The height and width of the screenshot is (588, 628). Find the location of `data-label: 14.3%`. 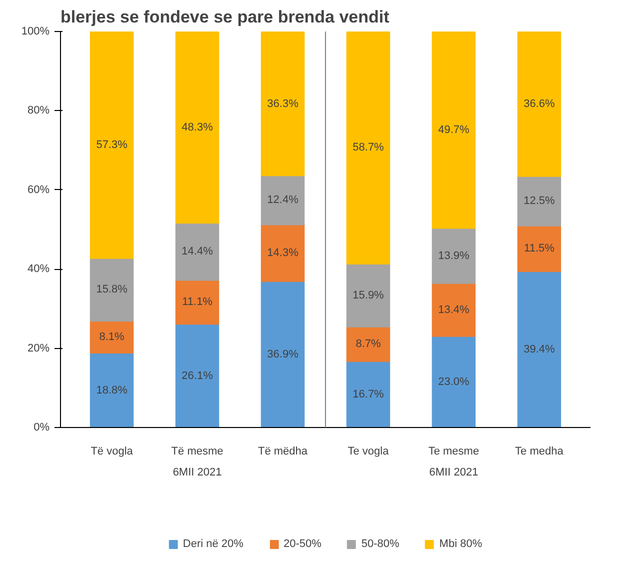

data-label: 14.3% is located at coordinates (283, 253).